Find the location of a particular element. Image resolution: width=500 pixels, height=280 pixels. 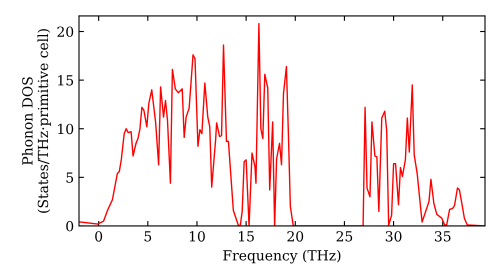

x-axis-title: Frequency (THz) is located at coordinates (281, 257).